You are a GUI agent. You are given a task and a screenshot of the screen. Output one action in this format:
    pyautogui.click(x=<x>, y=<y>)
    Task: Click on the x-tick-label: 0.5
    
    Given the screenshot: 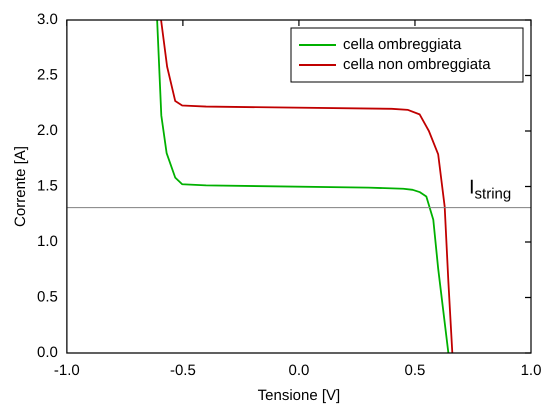 What is the action you would take?
    pyautogui.click(x=415, y=371)
    